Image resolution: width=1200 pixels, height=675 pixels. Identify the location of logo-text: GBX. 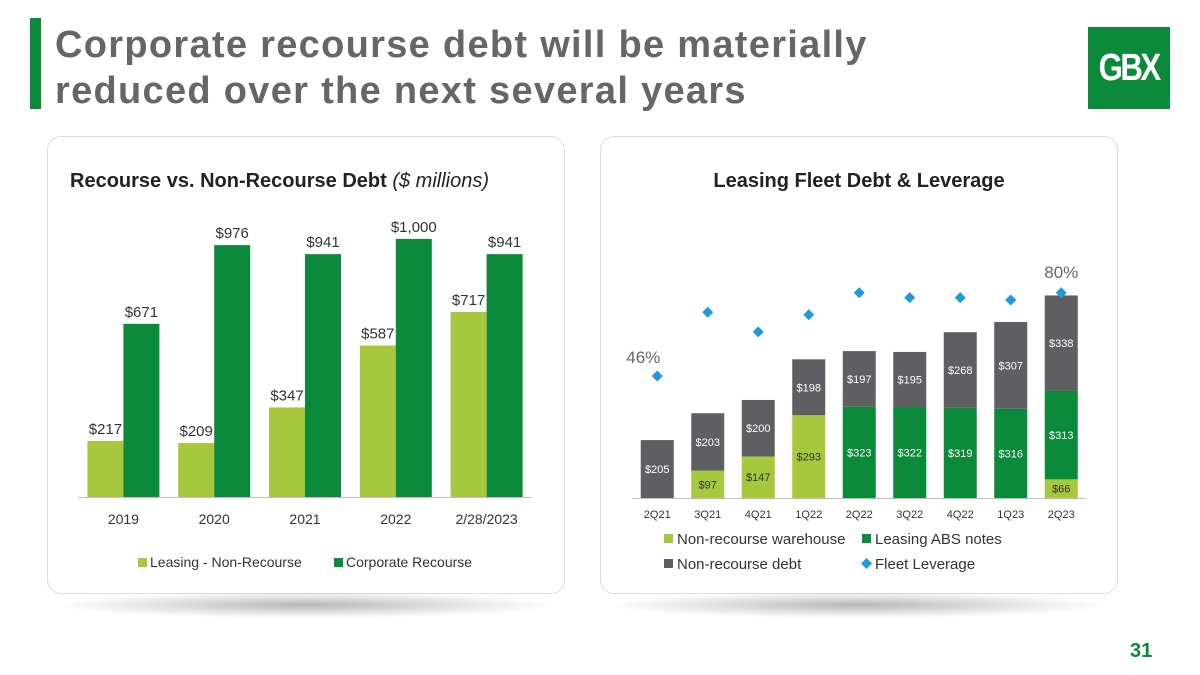
(1130, 67).